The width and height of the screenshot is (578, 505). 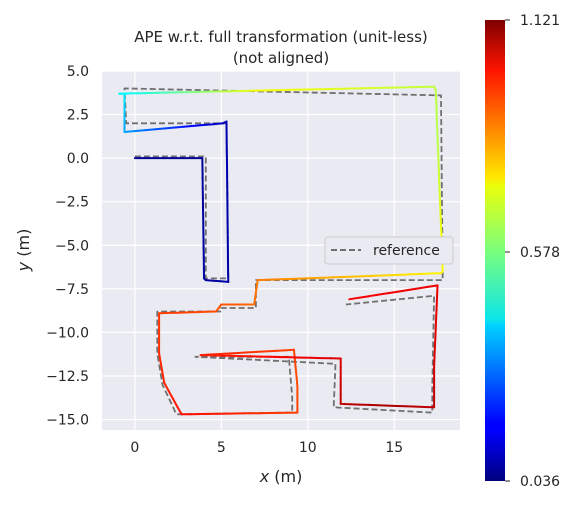 I want to click on legend-box, so click(x=389, y=250).